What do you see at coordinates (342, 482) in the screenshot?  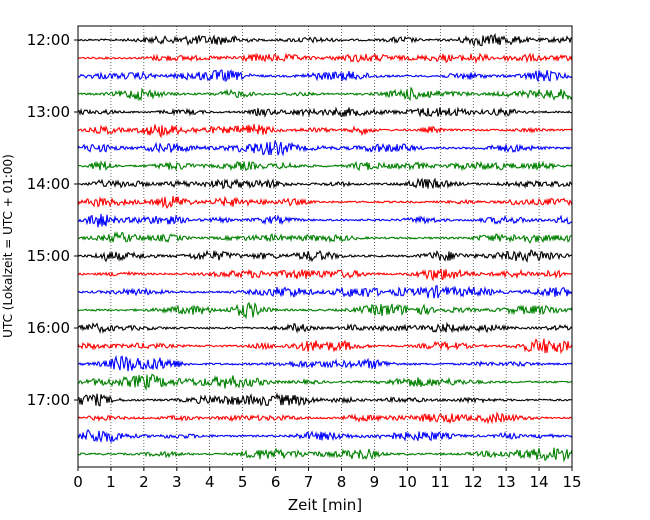 I see `x-tick-label: 8` at bounding box center [342, 482].